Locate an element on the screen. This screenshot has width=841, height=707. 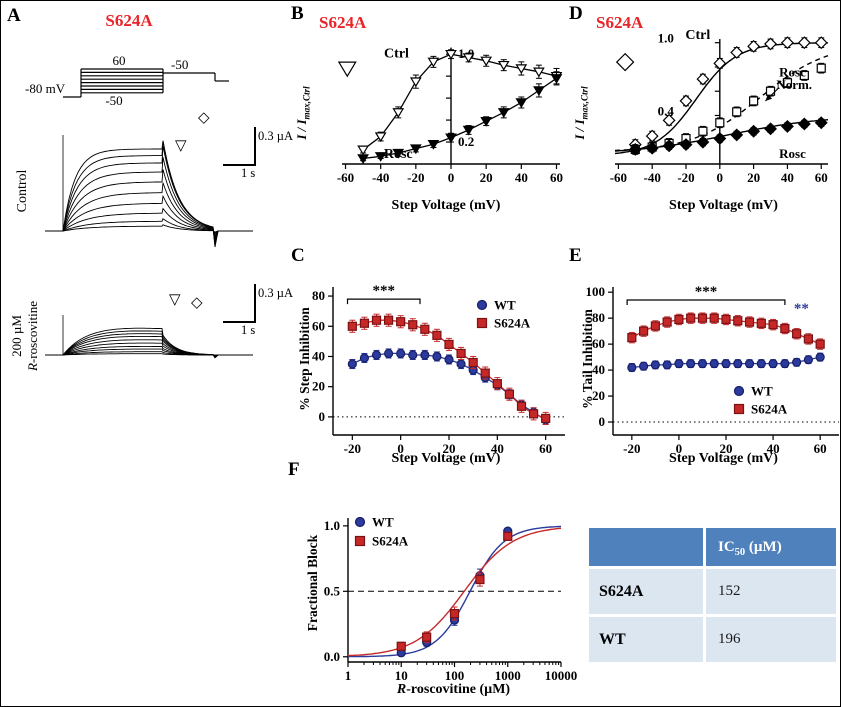
table-row-label: S624A is located at coordinates (646, 591).